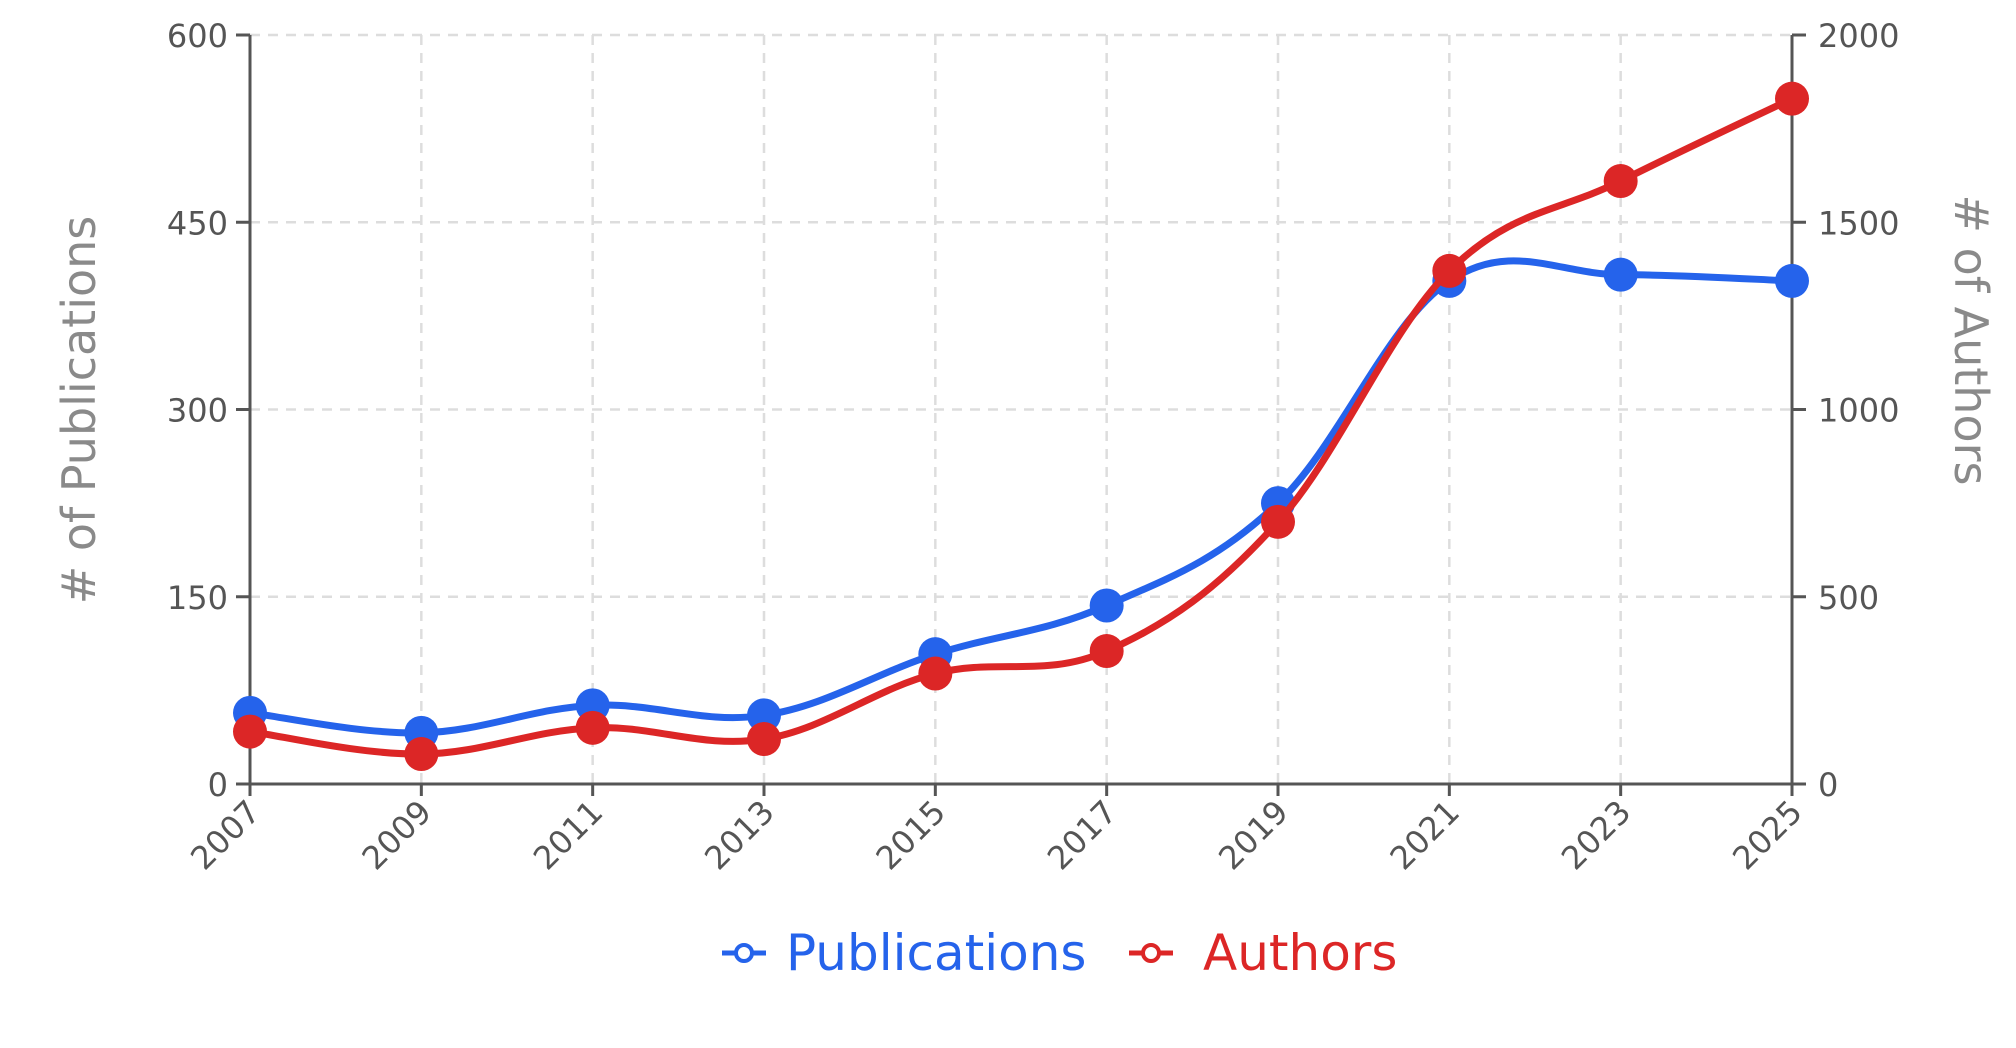  What do you see at coordinates (1425, 835) in the screenshot?
I see `x-tick-label: 2021` at bounding box center [1425, 835].